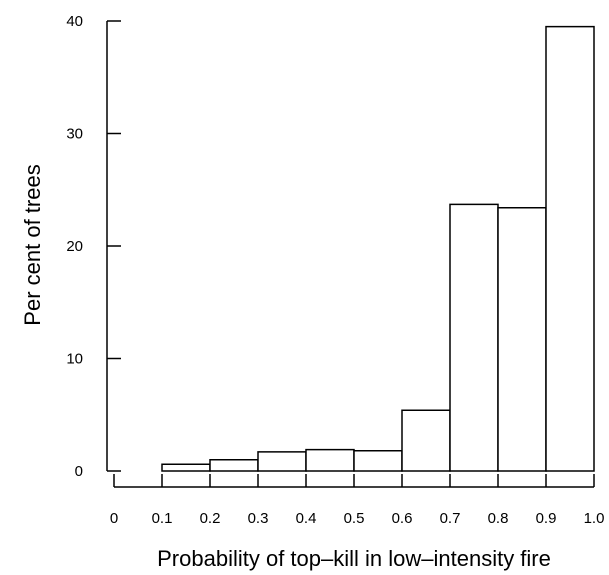 The height and width of the screenshot is (575, 609). Describe the element at coordinates (74, 134) in the screenshot. I see `y-tick-label: 30` at that location.